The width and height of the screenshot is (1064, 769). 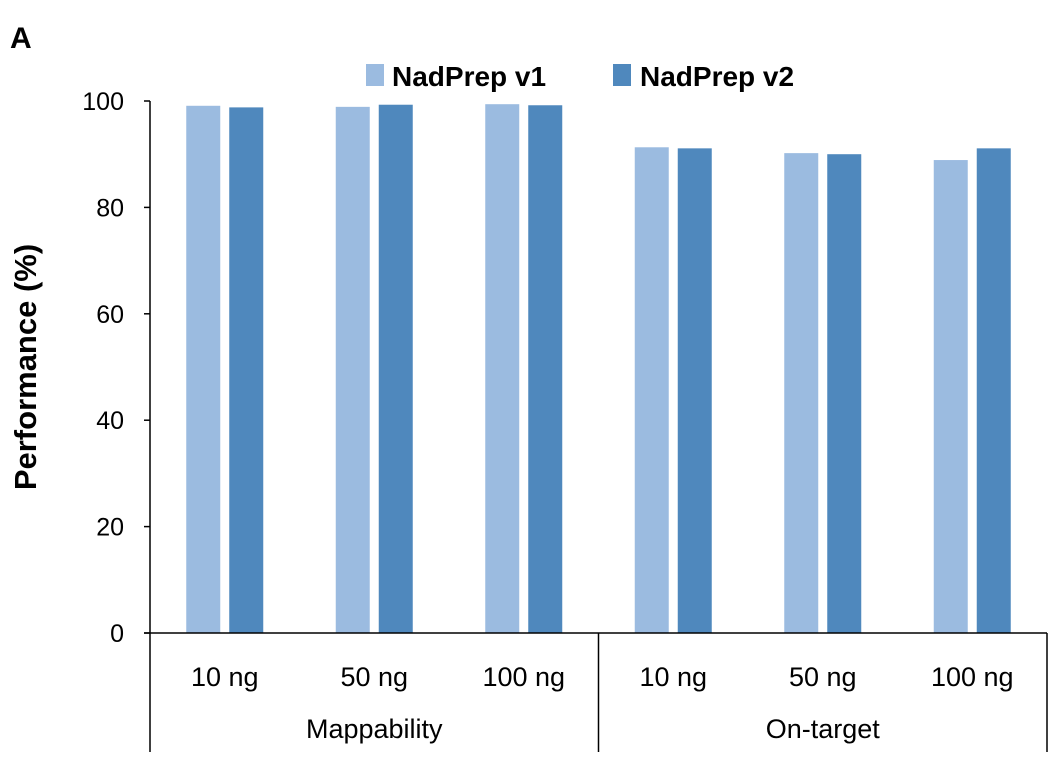 I want to click on group-labels: Mappability On-target, so click(x=593, y=729).